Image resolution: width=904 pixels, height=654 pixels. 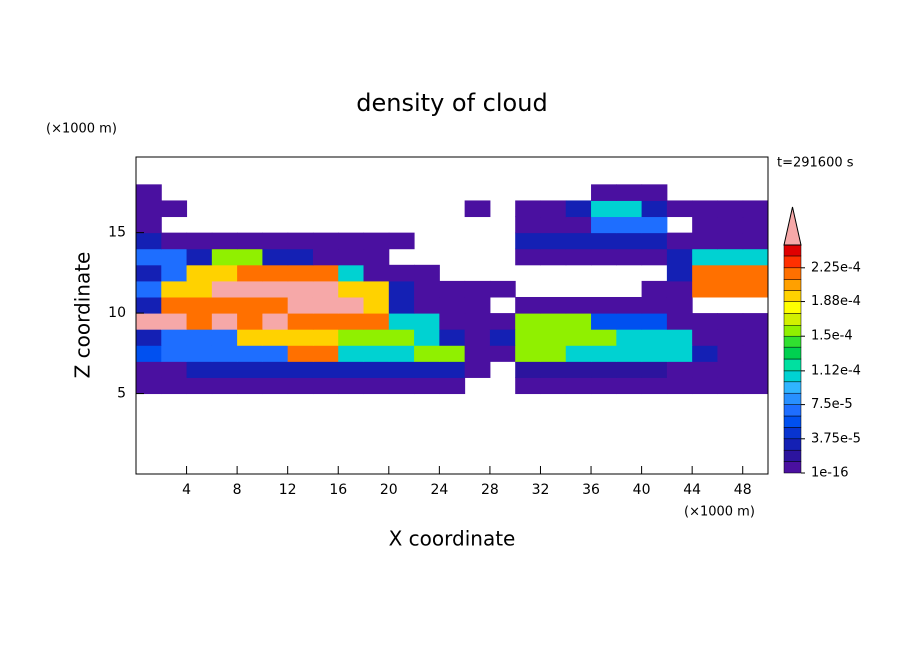 I want to click on x-tick-label: 36, so click(x=591, y=490).